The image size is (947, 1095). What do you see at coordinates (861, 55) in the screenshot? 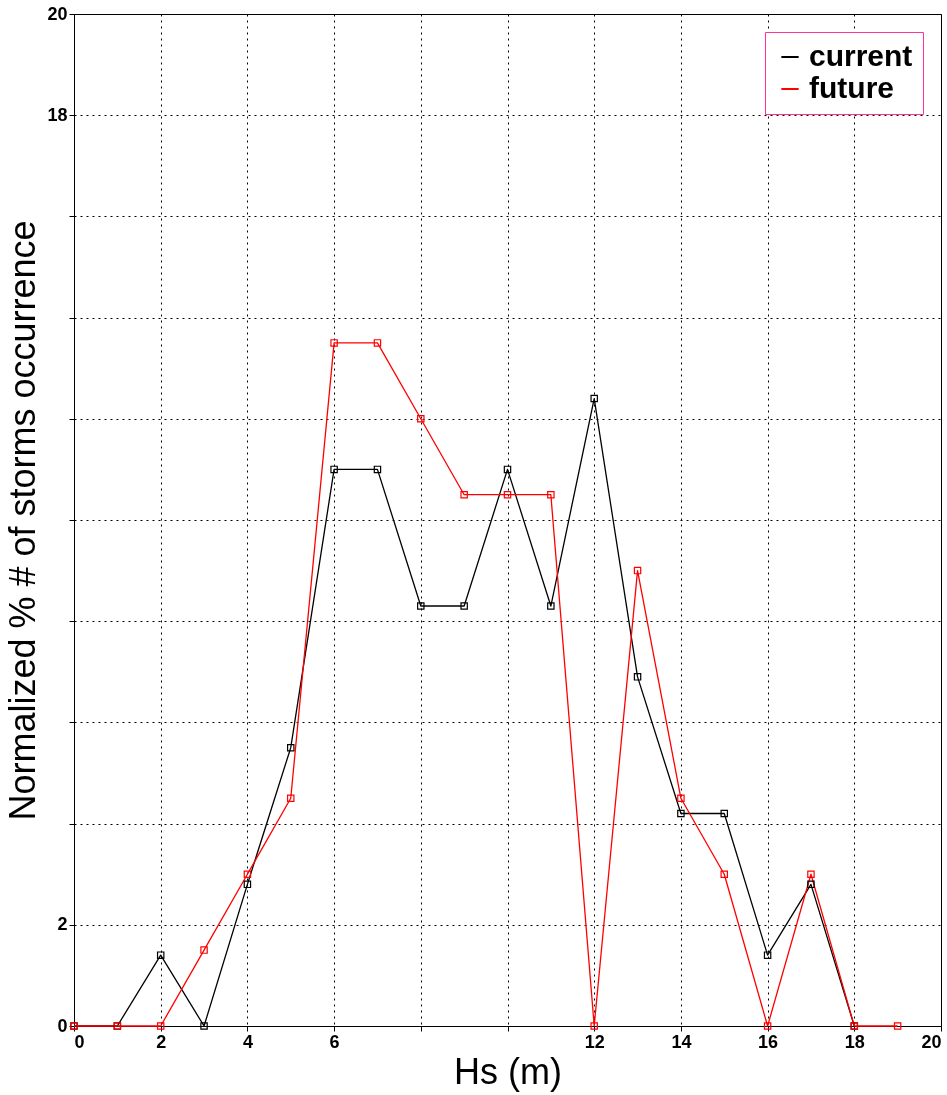
I see `legend-label: current` at bounding box center [861, 55].